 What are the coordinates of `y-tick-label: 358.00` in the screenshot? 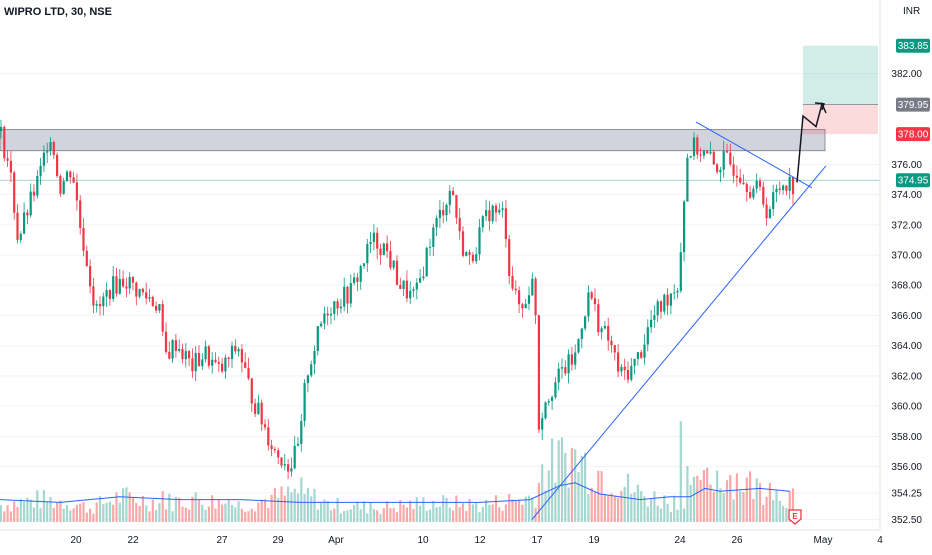 It's located at (906, 437).